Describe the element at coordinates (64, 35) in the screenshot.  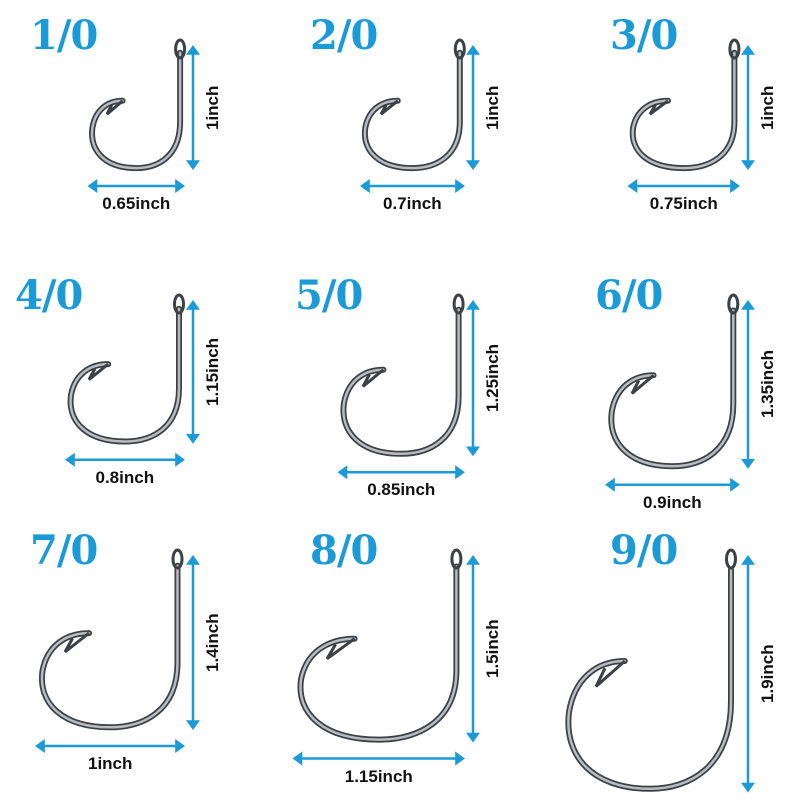
I see `hook-size-label: 1/0` at that location.